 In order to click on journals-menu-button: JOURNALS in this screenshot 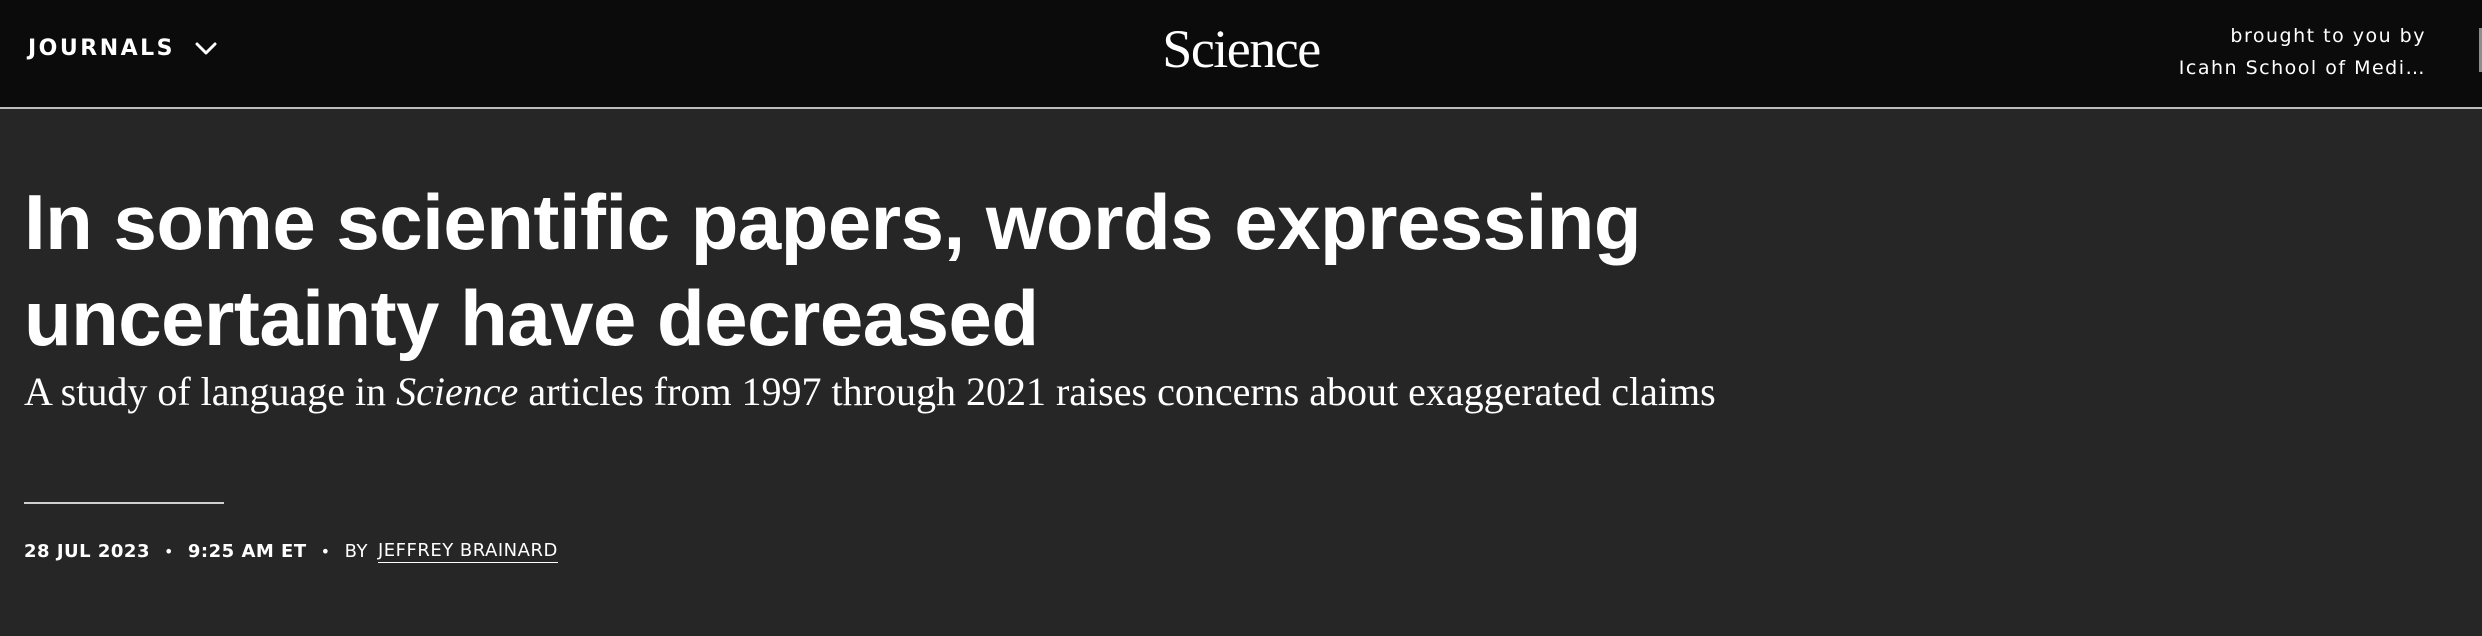, I will do `click(122, 48)`.